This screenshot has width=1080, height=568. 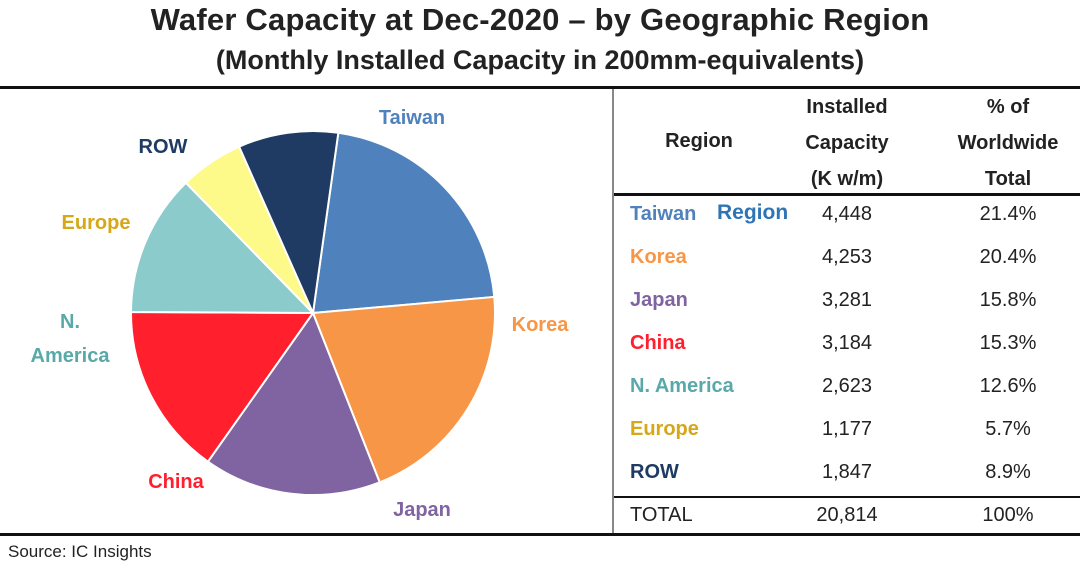 I want to click on pie-slice-taiwan, so click(x=403, y=223).